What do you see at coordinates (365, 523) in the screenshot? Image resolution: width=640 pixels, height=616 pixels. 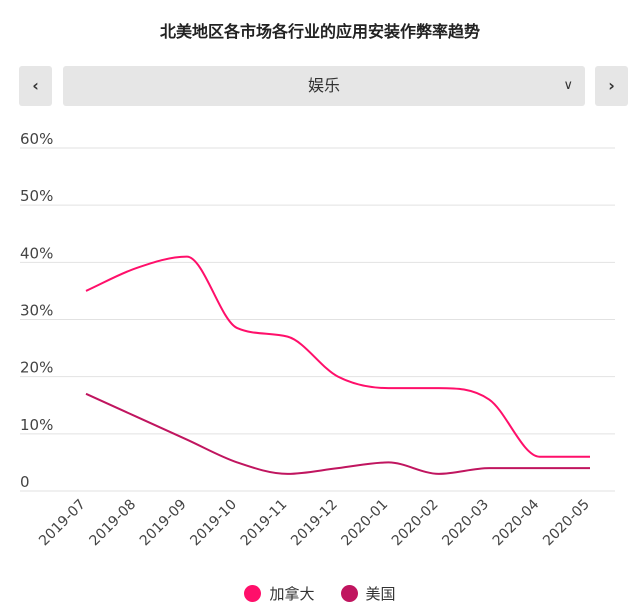 I see `x-tick-label: 2020-01` at bounding box center [365, 523].